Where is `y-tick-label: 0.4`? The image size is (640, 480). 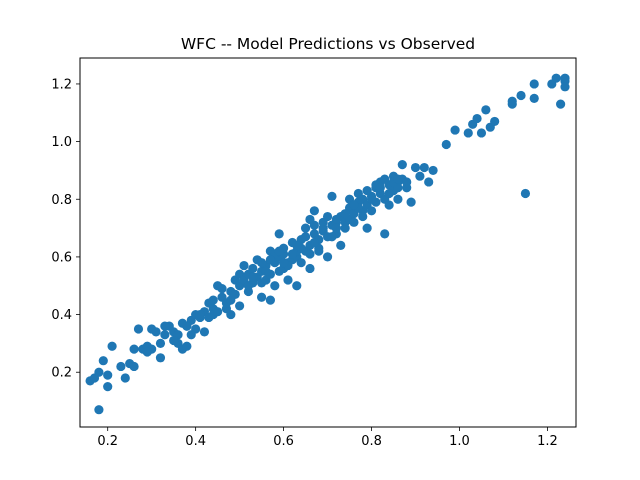
y-tick-label: 0.4 is located at coordinates (61, 315).